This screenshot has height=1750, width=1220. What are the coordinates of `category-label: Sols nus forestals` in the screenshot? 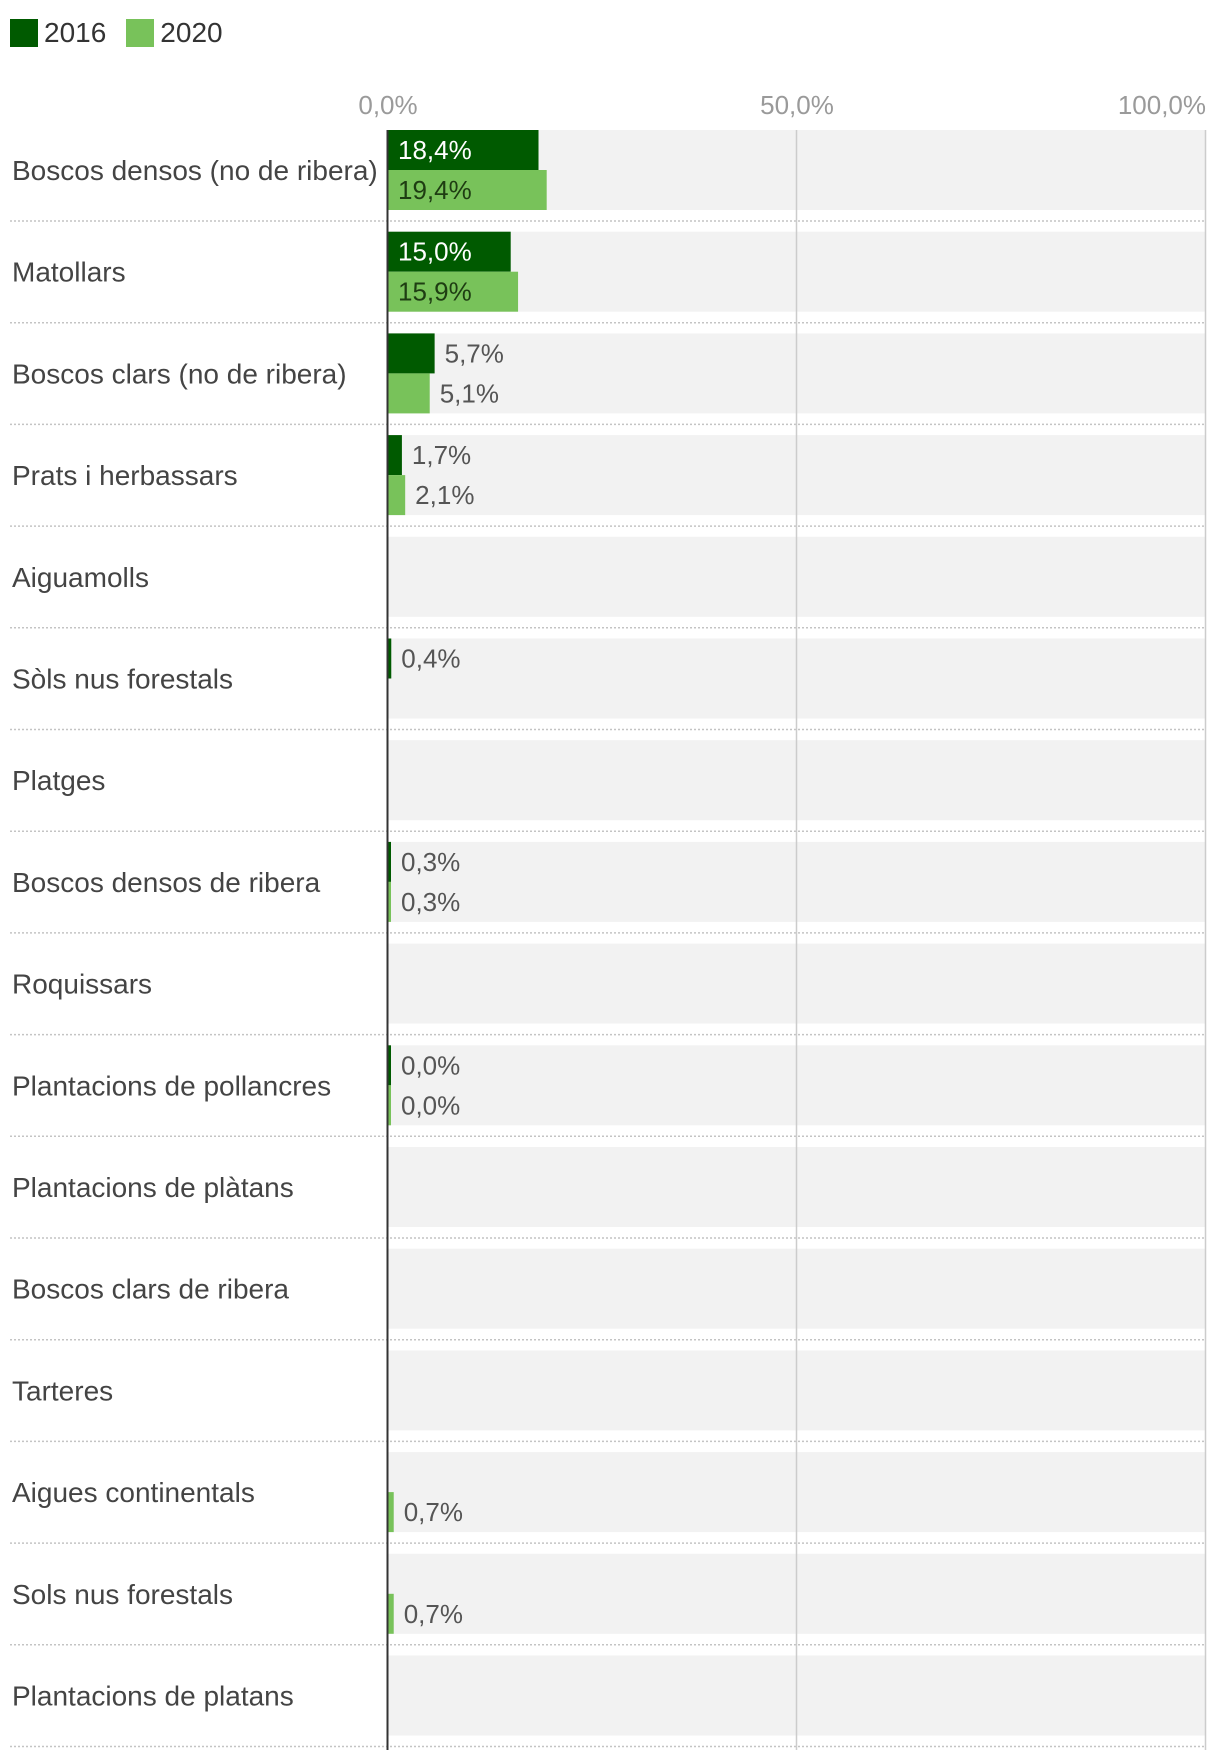 It's located at (122, 1594).